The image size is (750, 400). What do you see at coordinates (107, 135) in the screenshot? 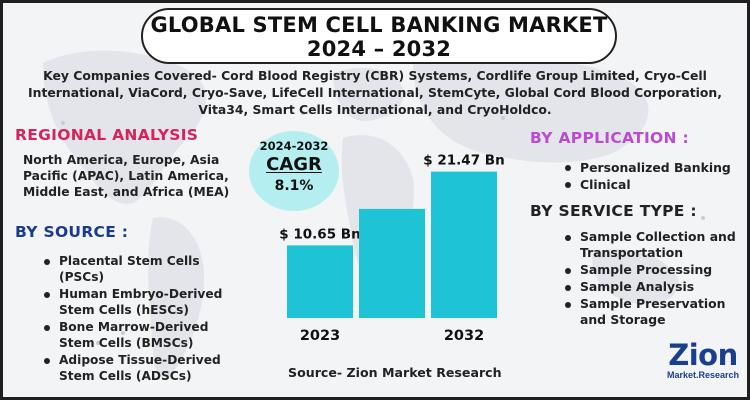
I see `regional-analysis-heading: REGIONAL ANALYSIS` at bounding box center [107, 135].